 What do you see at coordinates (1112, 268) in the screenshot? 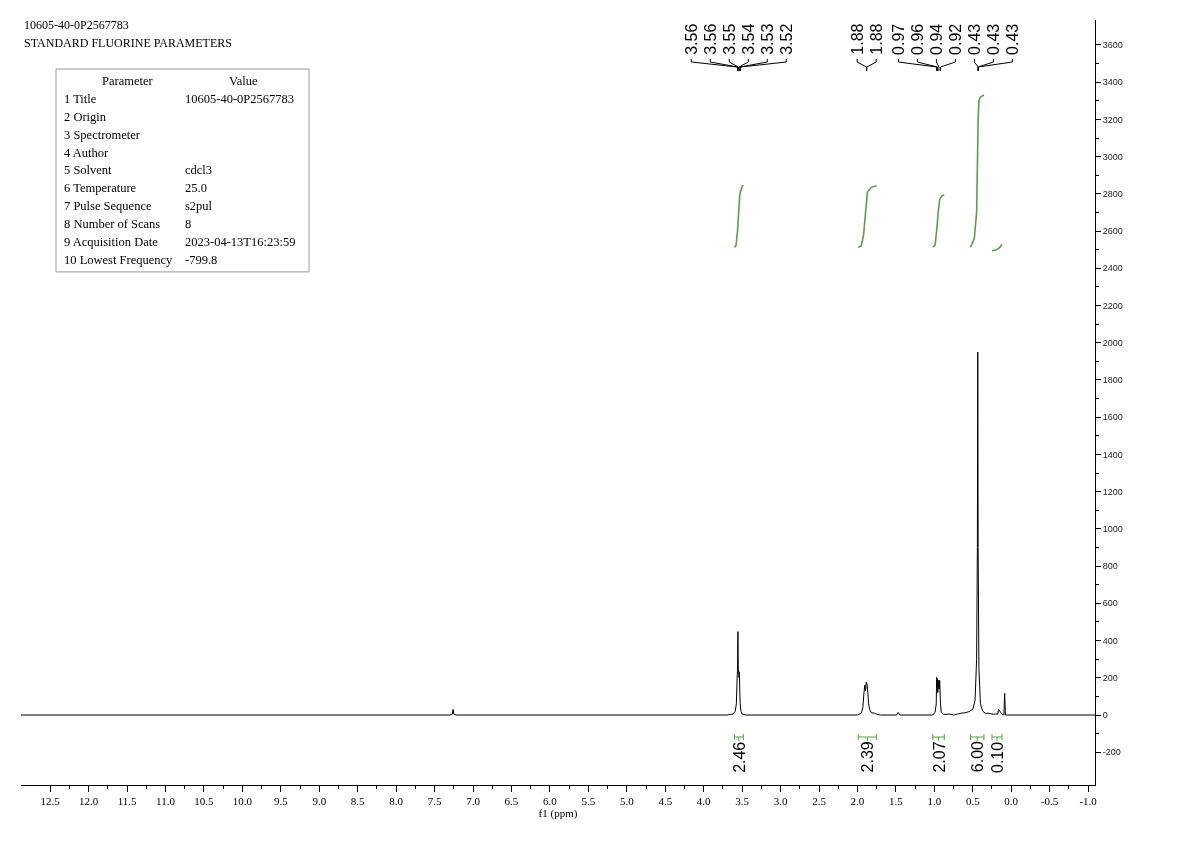
I see `y-tick-label: 2400` at bounding box center [1112, 268].